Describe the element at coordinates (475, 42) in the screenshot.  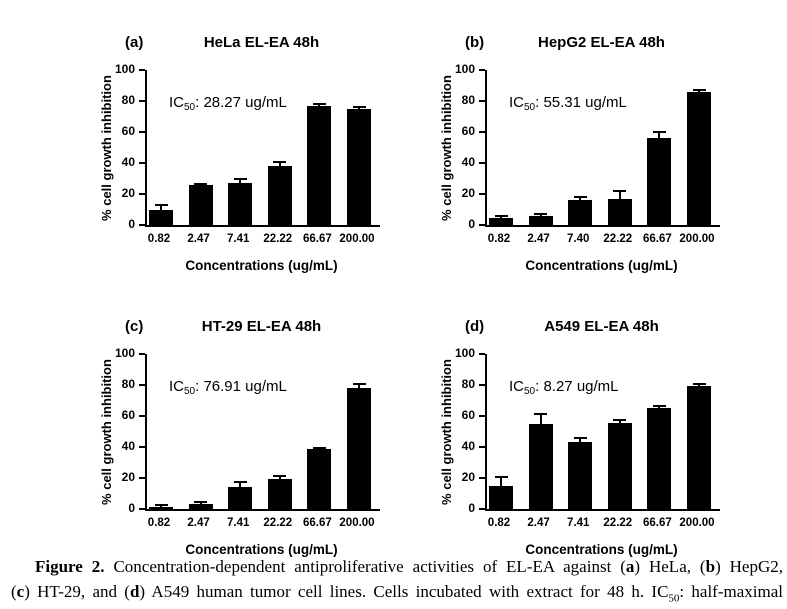
I see `panel-label: (b)` at that location.